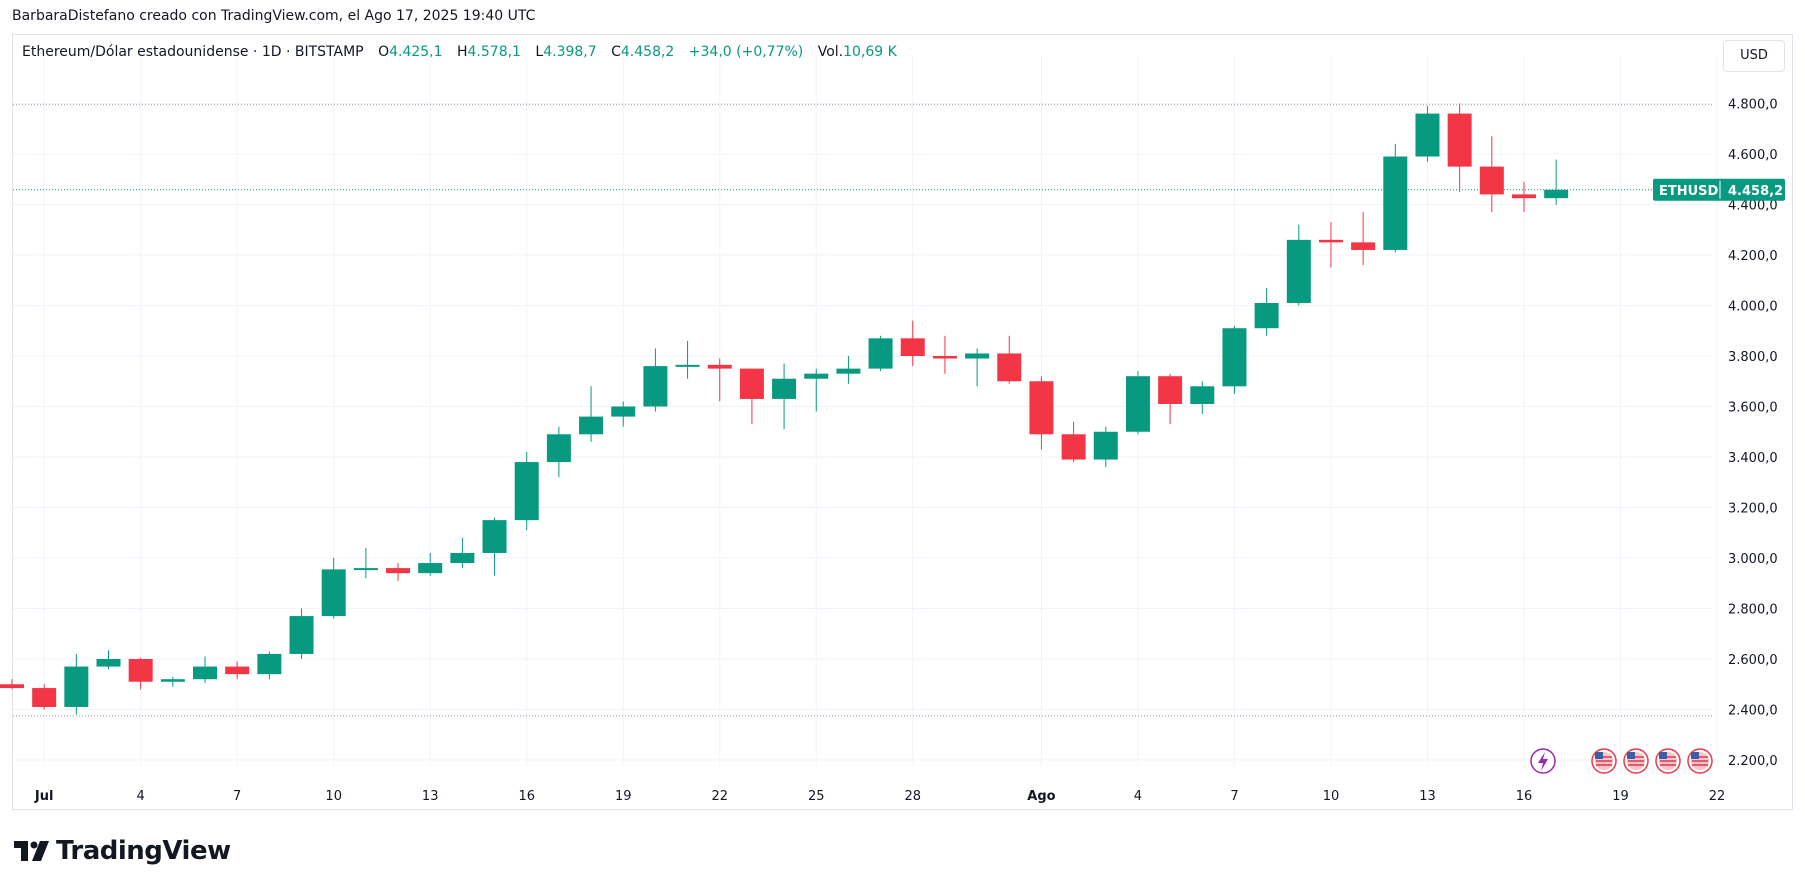 The width and height of the screenshot is (1805, 888). What do you see at coordinates (416, 52) in the screenshot?
I see `open-value: 4.425,1` at bounding box center [416, 52].